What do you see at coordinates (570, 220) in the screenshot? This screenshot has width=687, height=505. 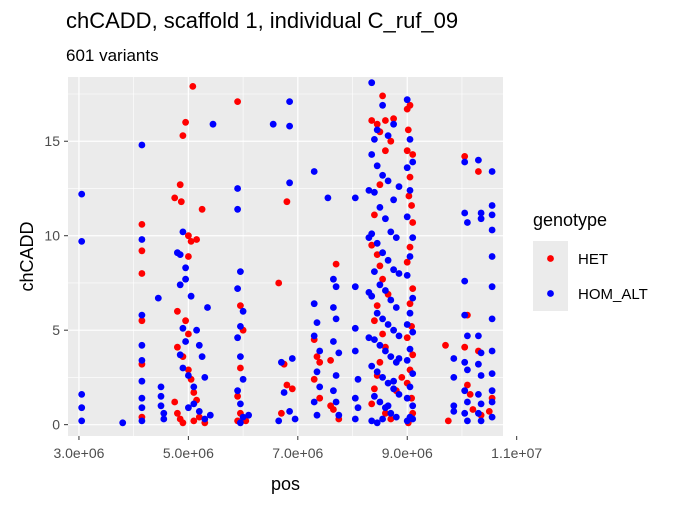 I see `legend-title: genotype` at bounding box center [570, 220].